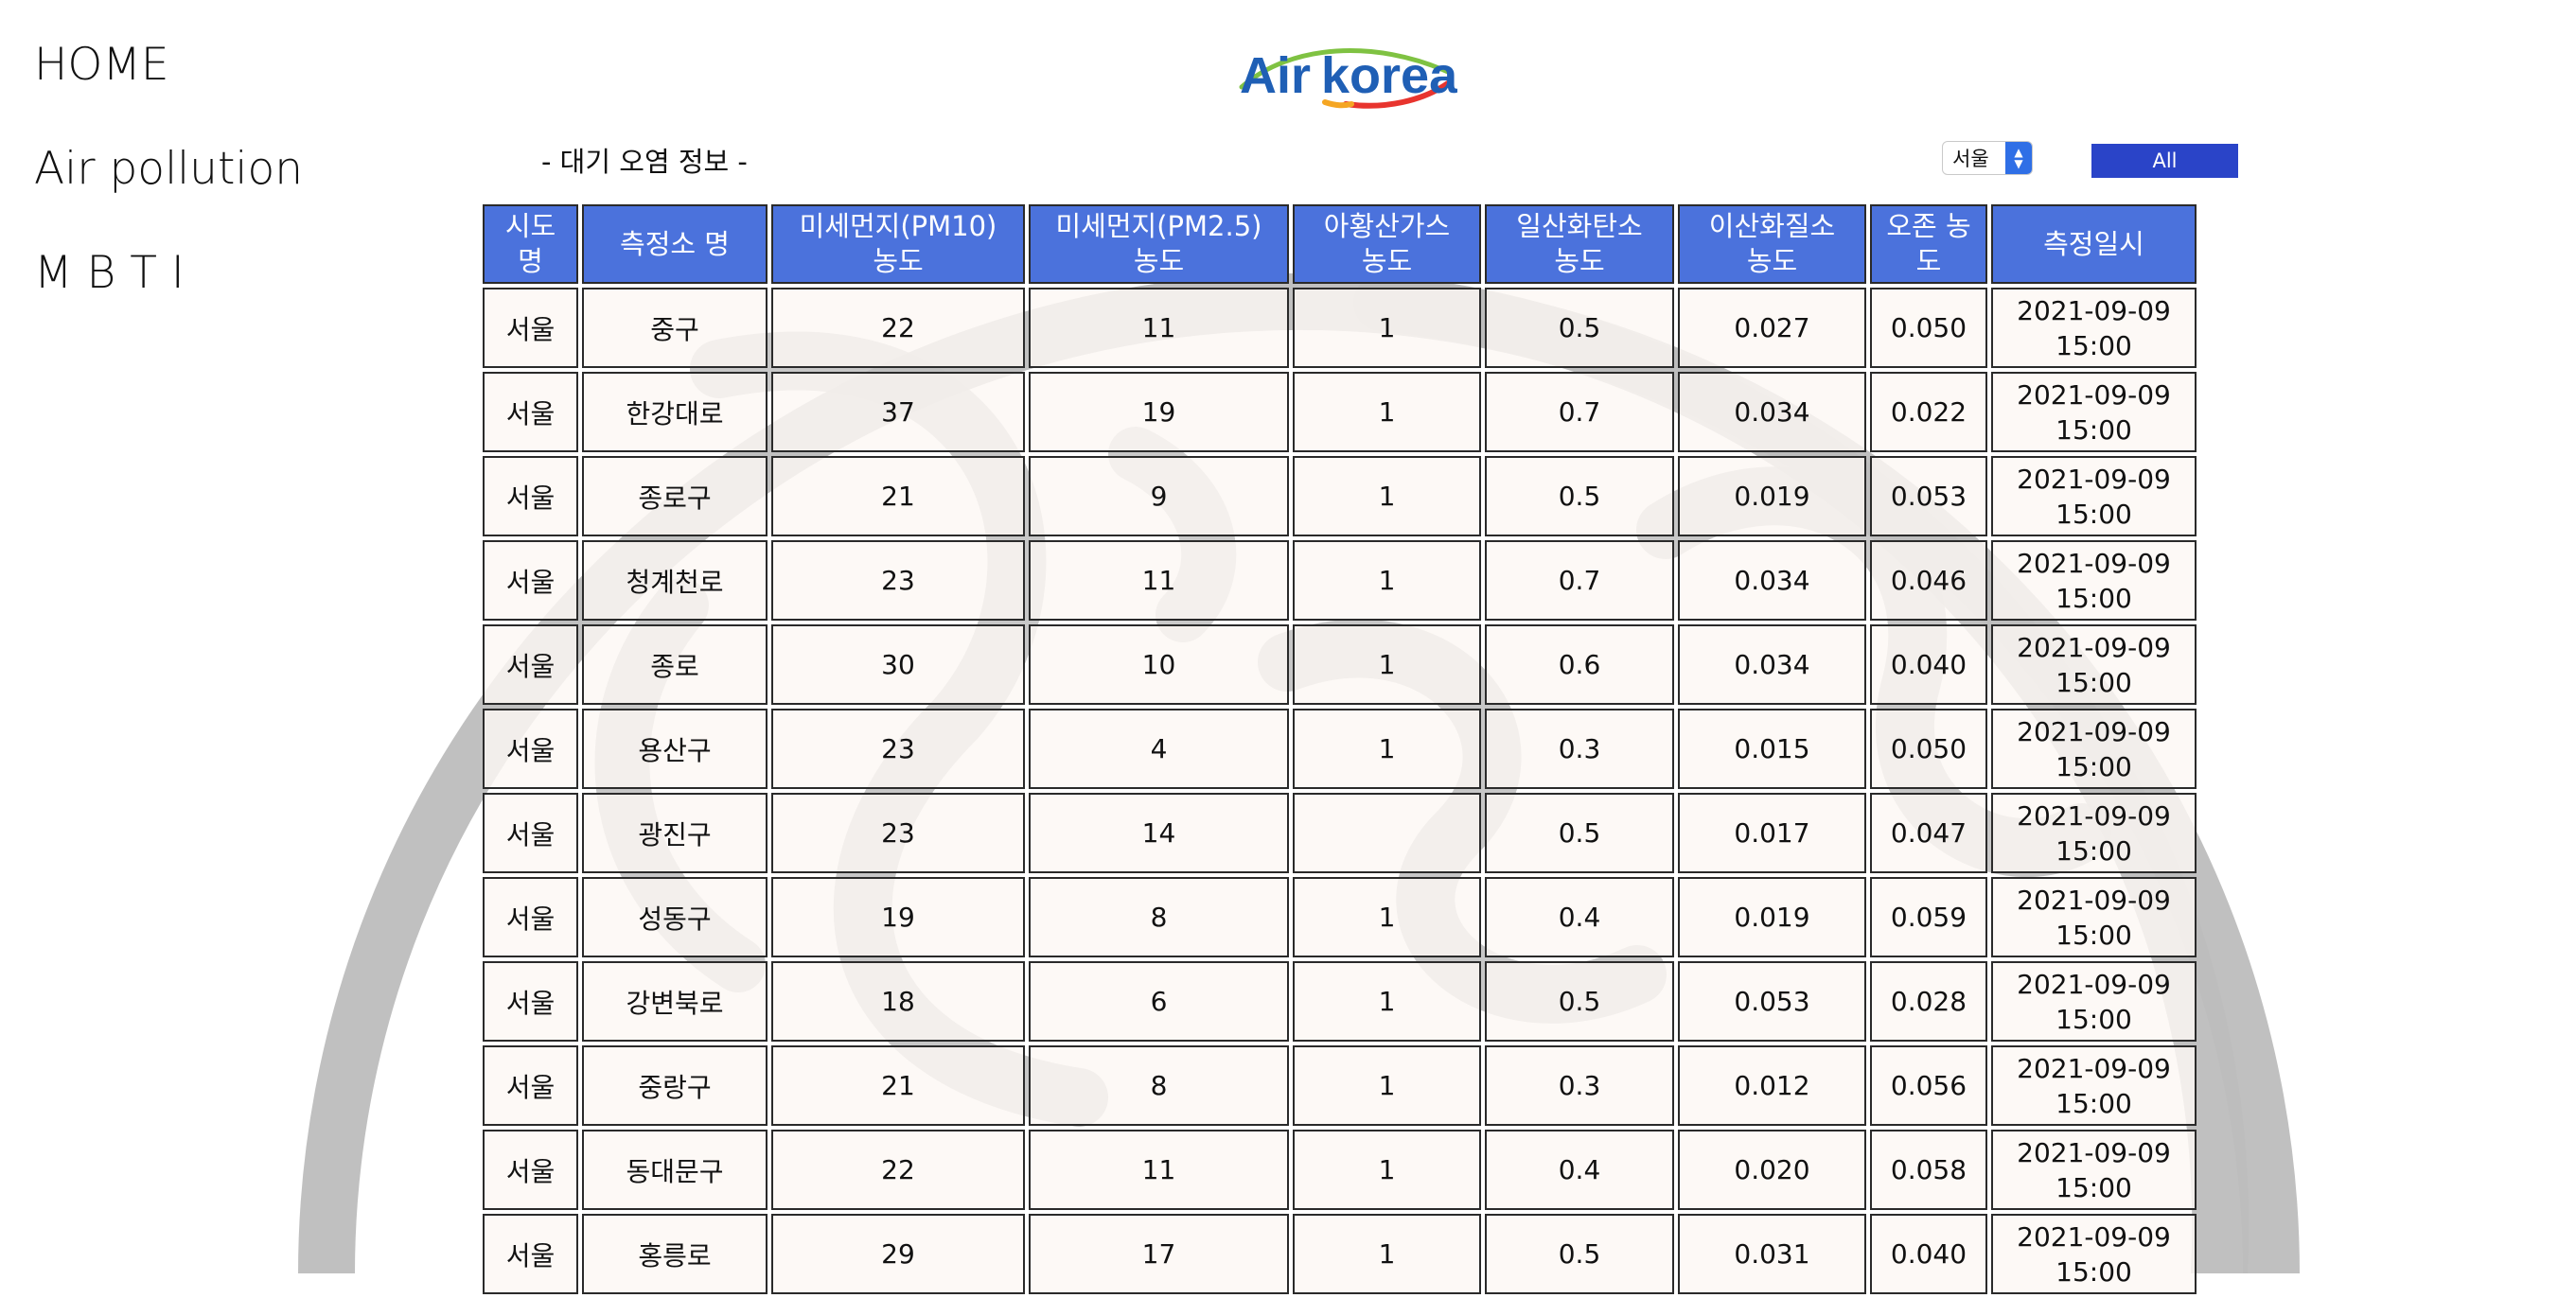 This screenshot has width=2576, height=1298. I want to click on airkorea-logo: Air korea, so click(1348, 78).